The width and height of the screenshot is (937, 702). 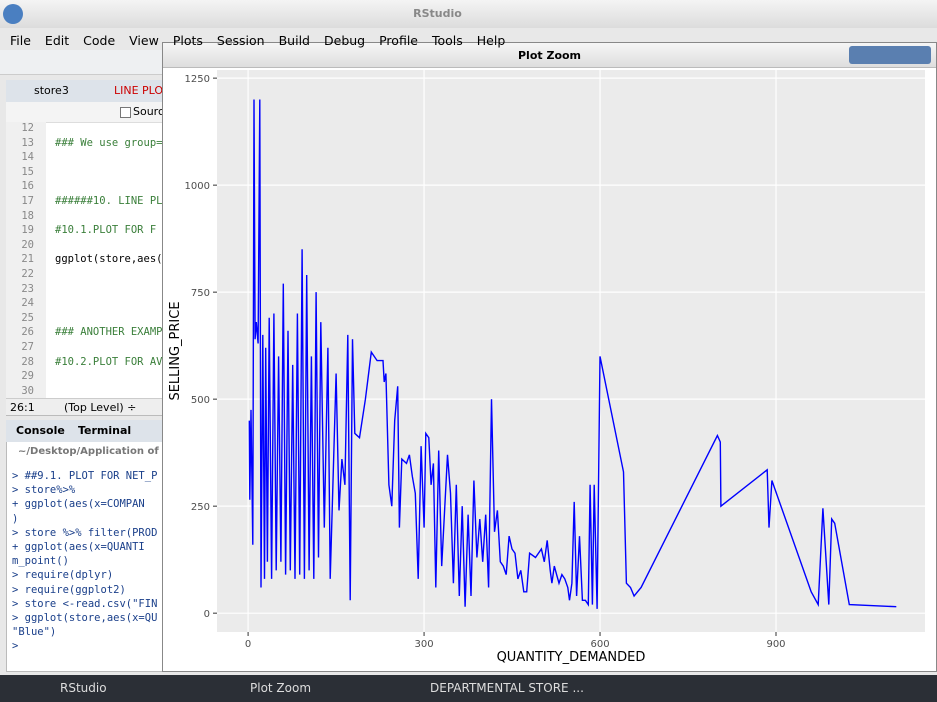 I want to click on editor-tab: LINE PLOT, so click(x=142, y=90).